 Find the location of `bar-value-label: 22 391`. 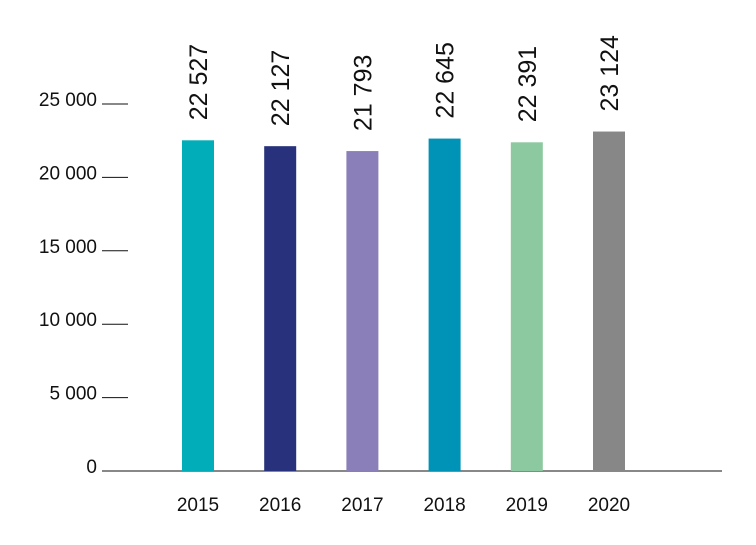

bar-value-label: 22 391 is located at coordinates (528, 84).